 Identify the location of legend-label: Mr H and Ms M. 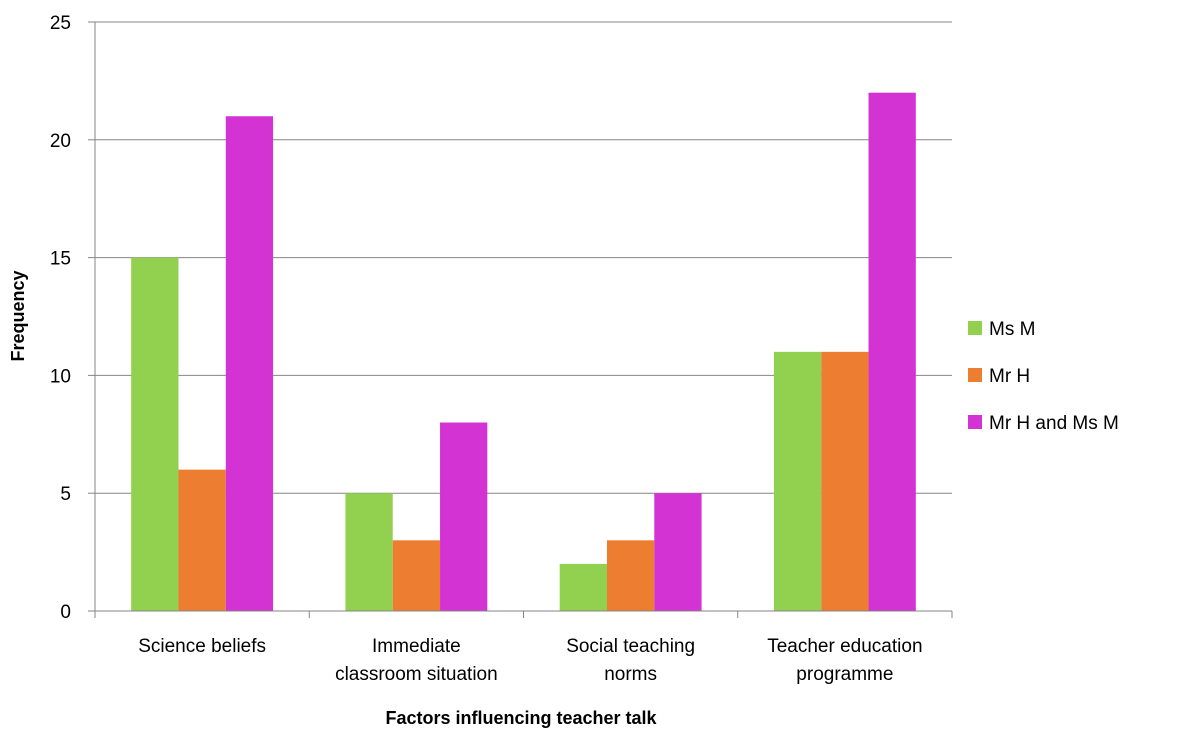
(1054, 423).